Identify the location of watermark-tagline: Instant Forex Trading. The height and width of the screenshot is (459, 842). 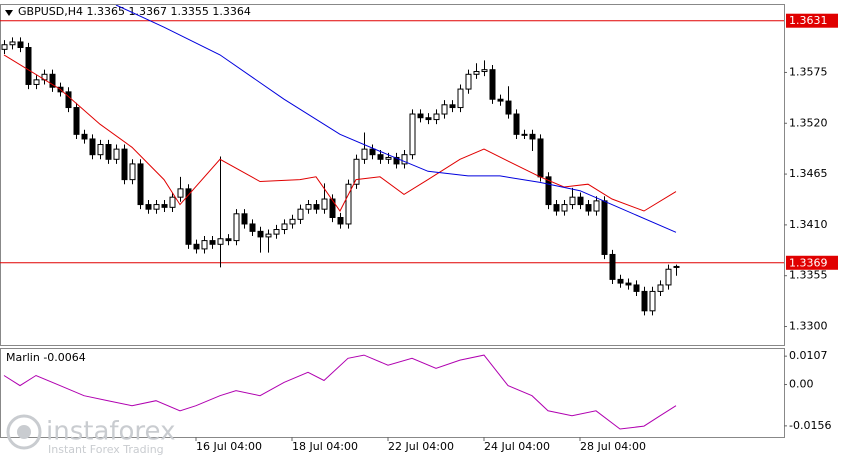
(106, 449).